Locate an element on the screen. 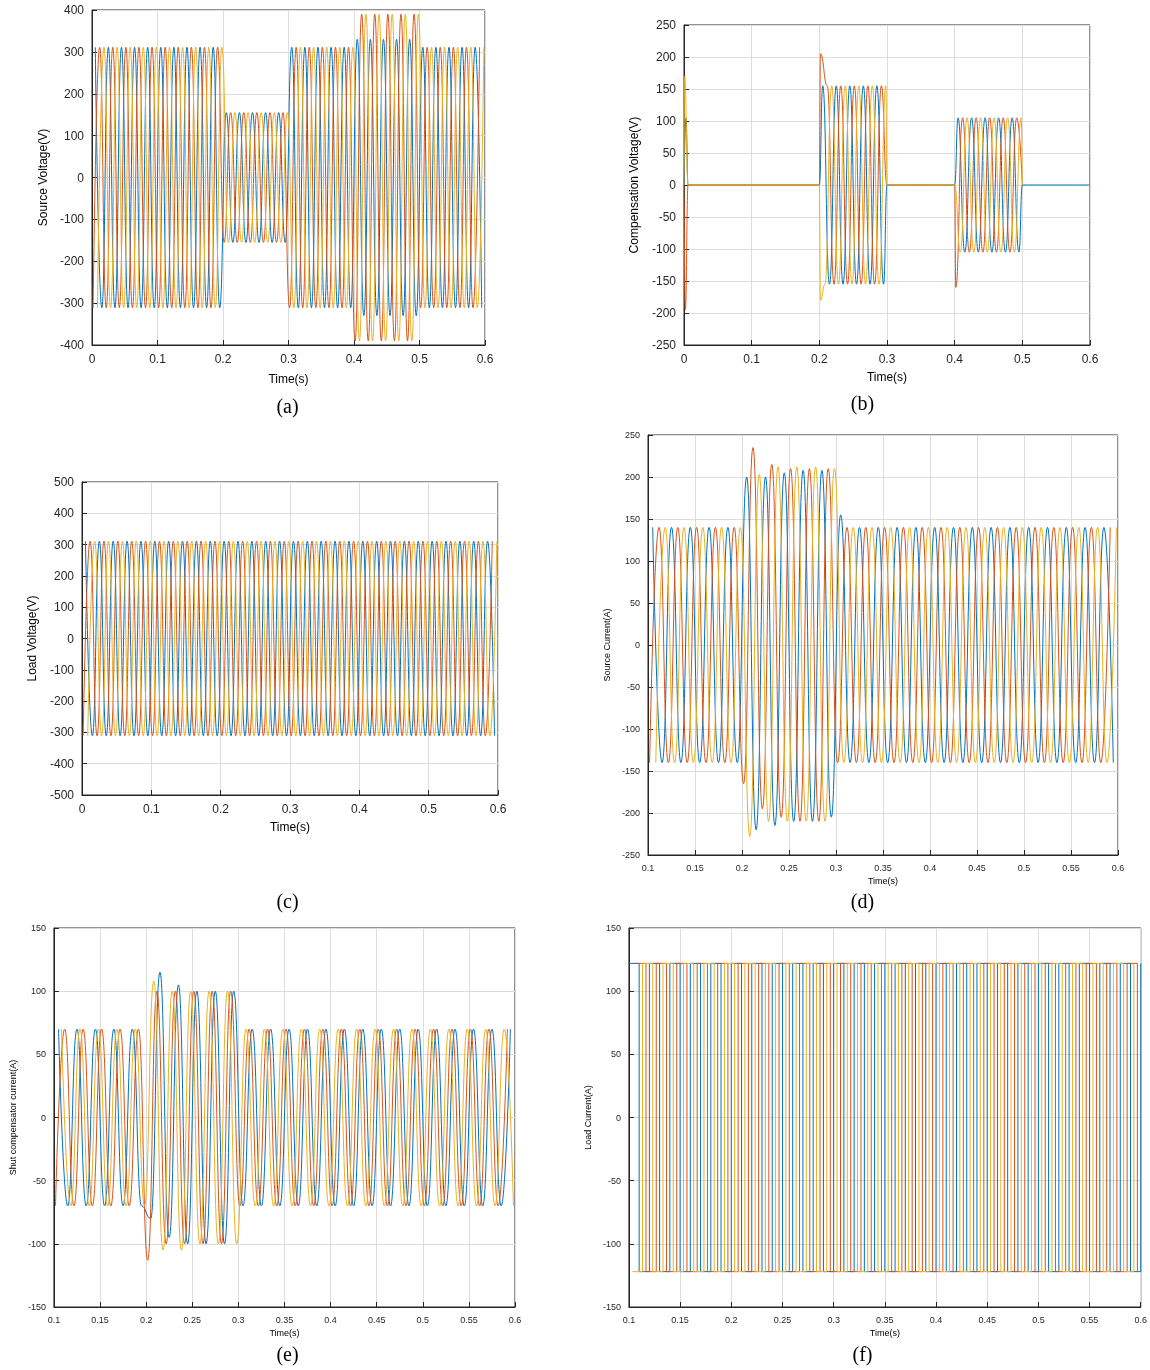  y-axis-title: Load Voltage(V) is located at coordinates (32, 638).